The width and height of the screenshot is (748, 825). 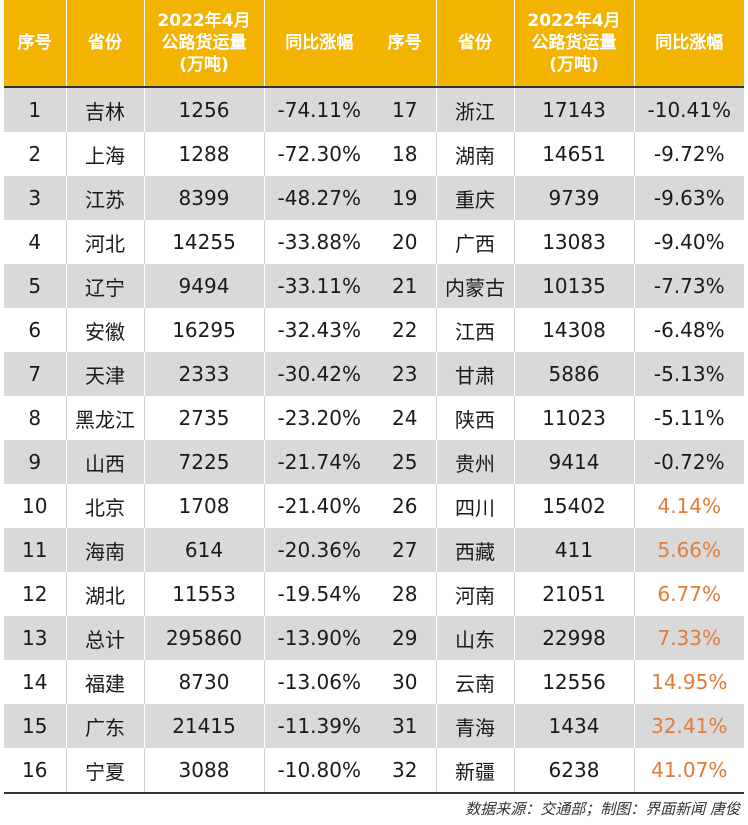 I want to click on cell-index: 7, so click(x=35, y=374).